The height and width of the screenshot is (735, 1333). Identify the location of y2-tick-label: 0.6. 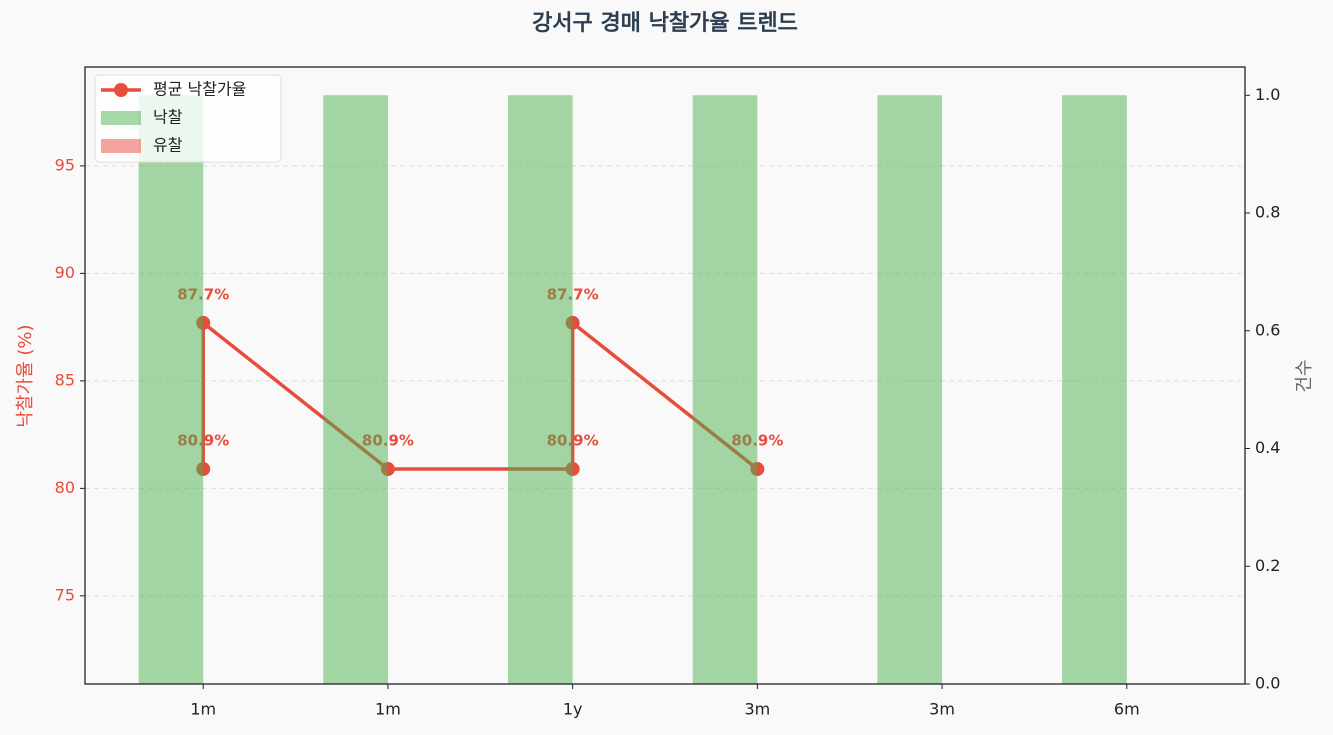
(1267, 329).